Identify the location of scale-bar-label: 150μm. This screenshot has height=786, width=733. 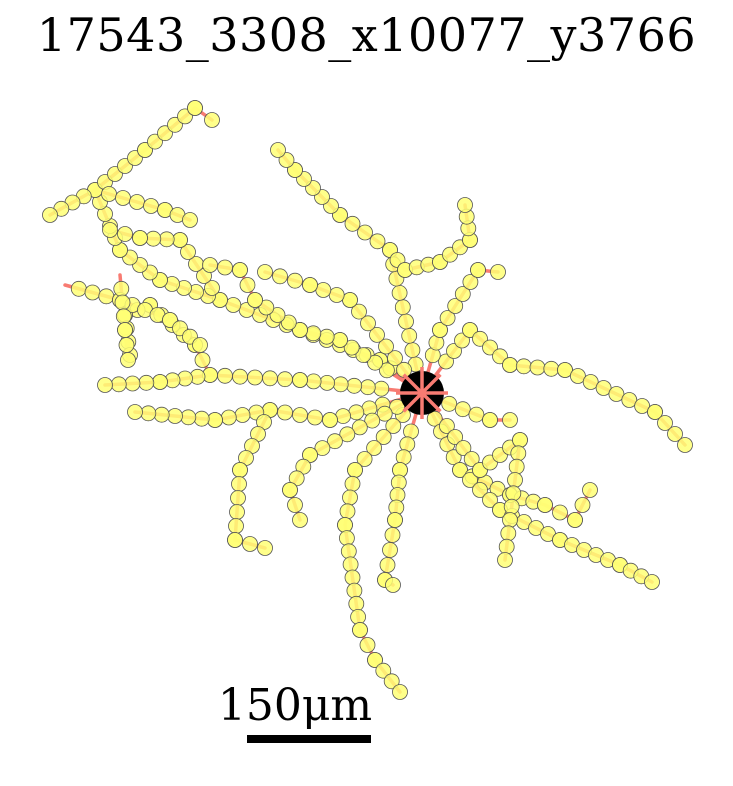
(295, 705).